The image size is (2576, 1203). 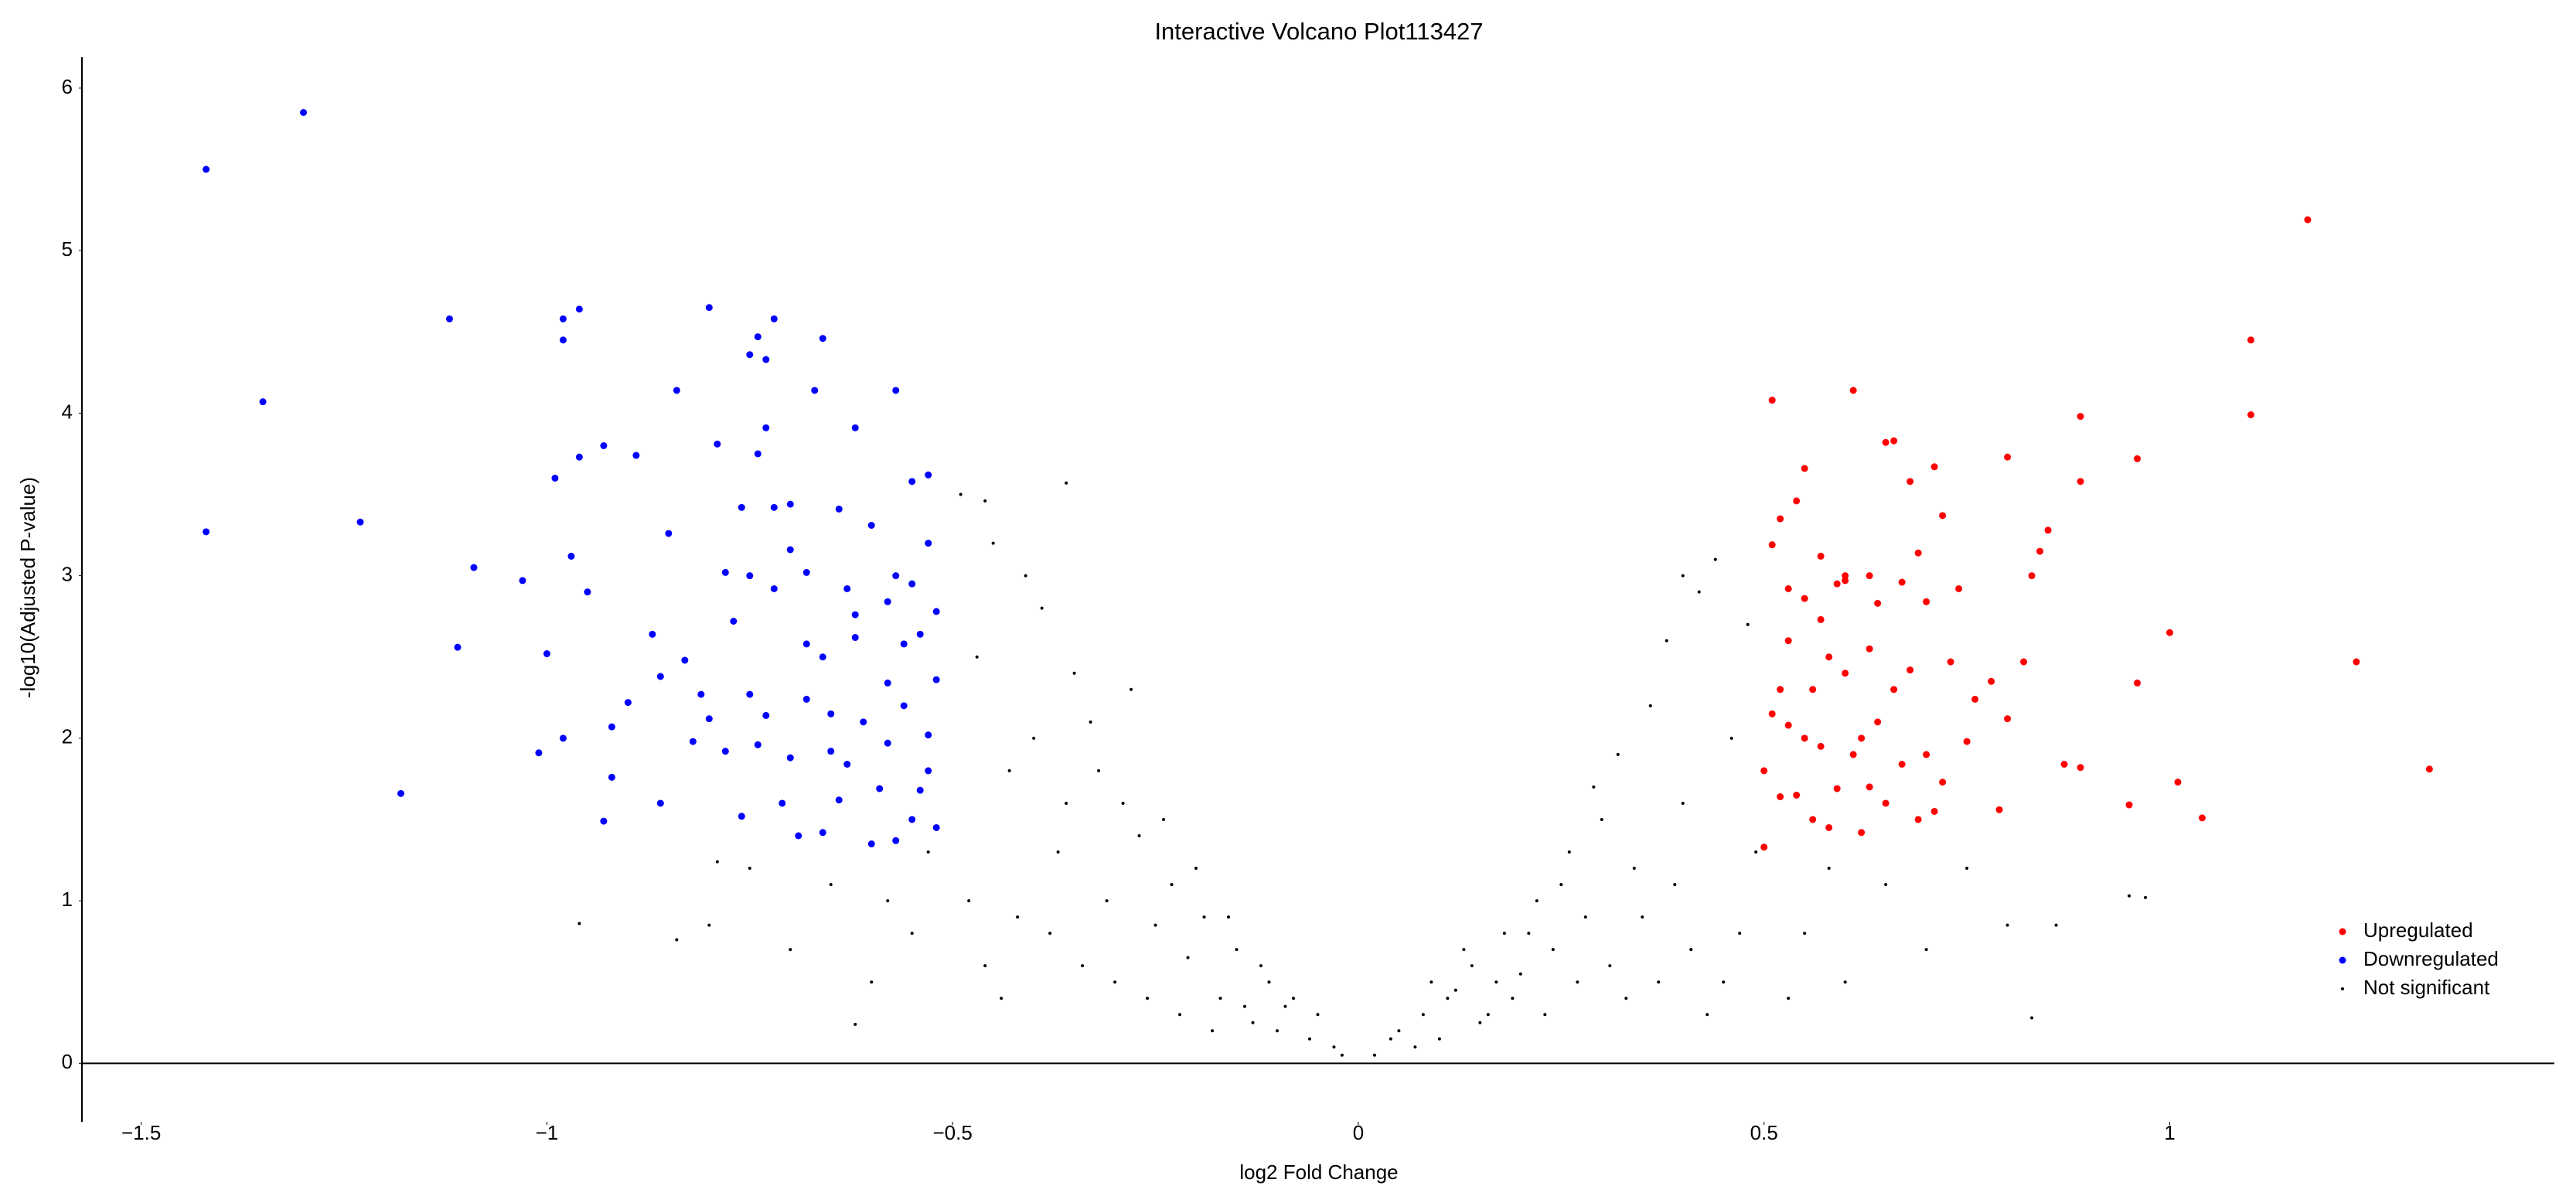 What do you see at coordinates (67, 1061) in the screenshot?
I see `y-tick-label: 0` at bounding box center [67, 1061].